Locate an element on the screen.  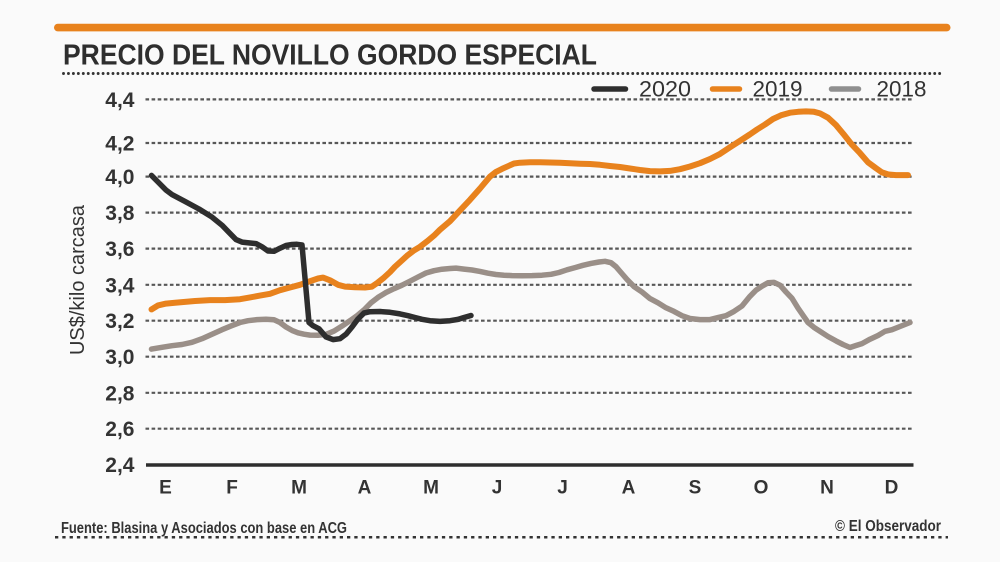
svg-text: 3,0 is located at coordinates (119, 357).